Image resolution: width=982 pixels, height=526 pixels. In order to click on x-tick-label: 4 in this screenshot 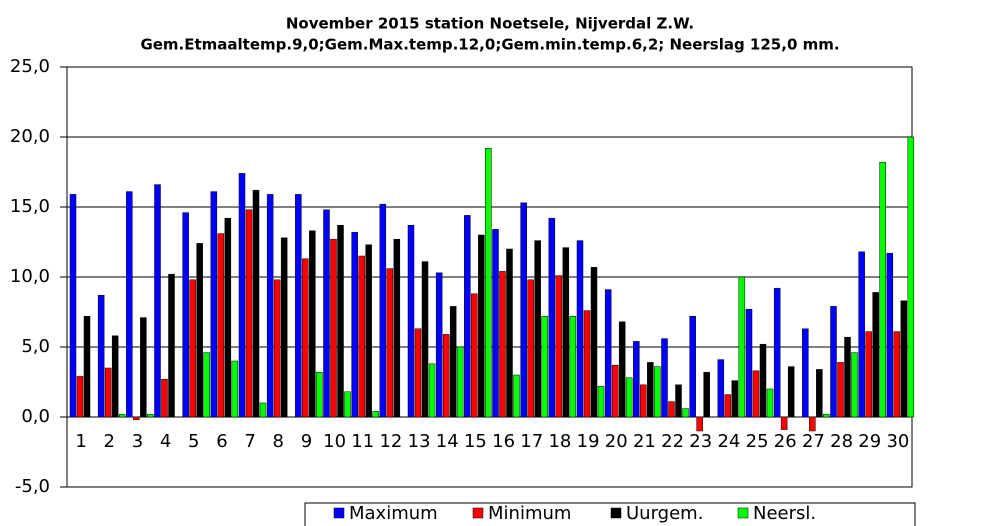, I will do `click(165, 441)`.